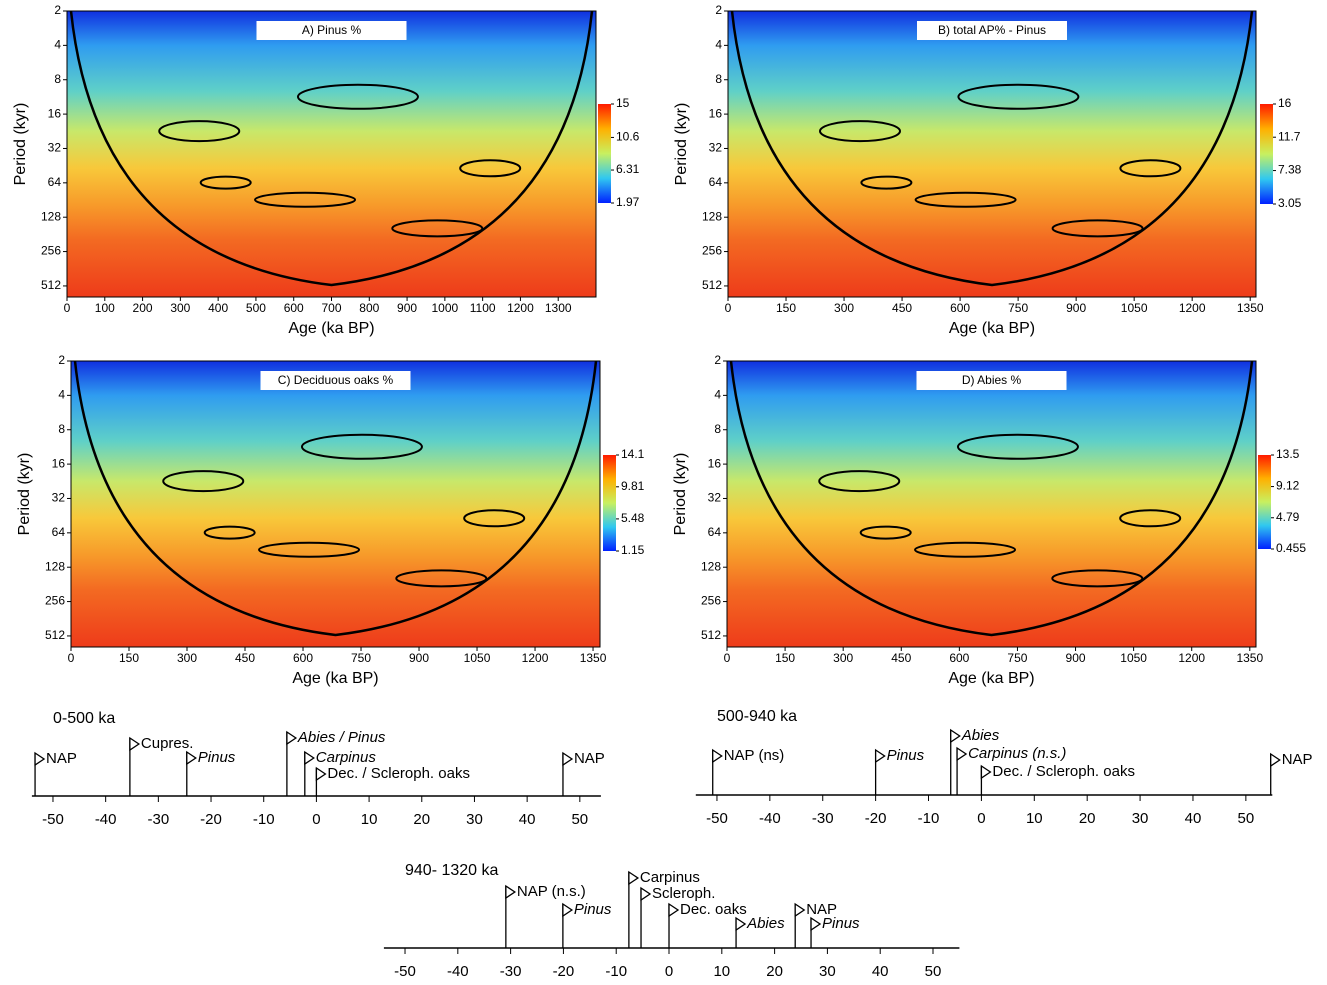 The width and height of the screenshot is (1327, 985). What do you see at coordinates (623, 103) in the screenshot?
I see `colorbar-tick-label: 15` at bounding box center [623, 103].